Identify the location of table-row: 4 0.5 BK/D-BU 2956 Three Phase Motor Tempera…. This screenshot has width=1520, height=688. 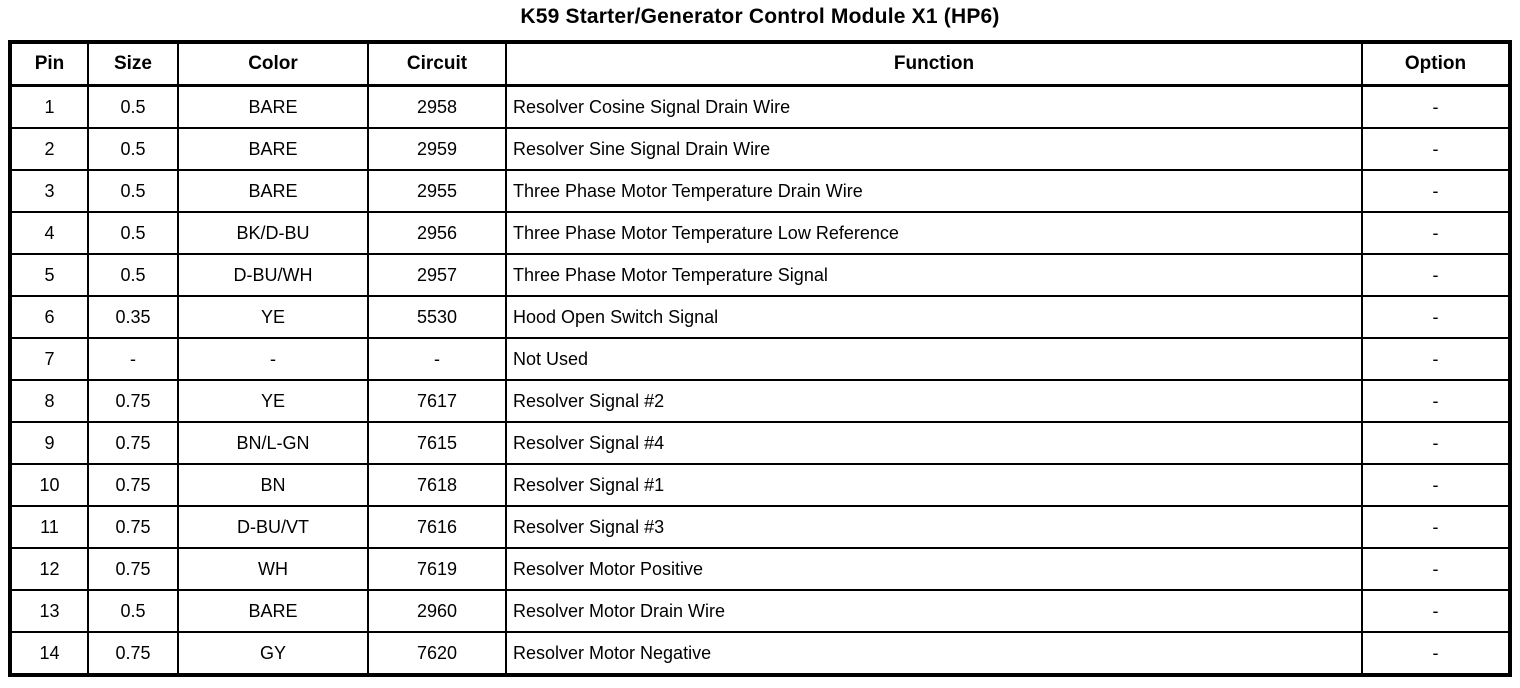
(760, 233).